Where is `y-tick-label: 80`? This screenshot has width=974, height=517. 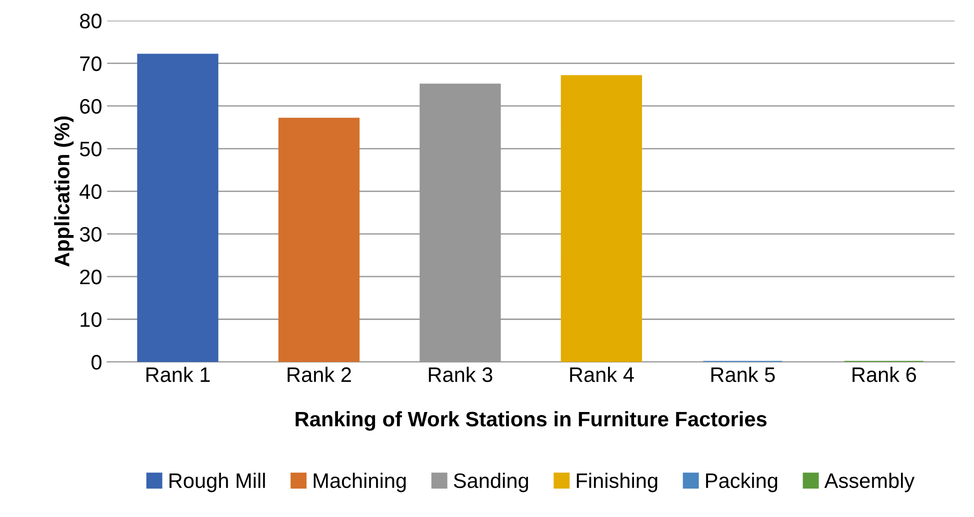
y-tick-label: 80 is located at coordinates (91, 21).